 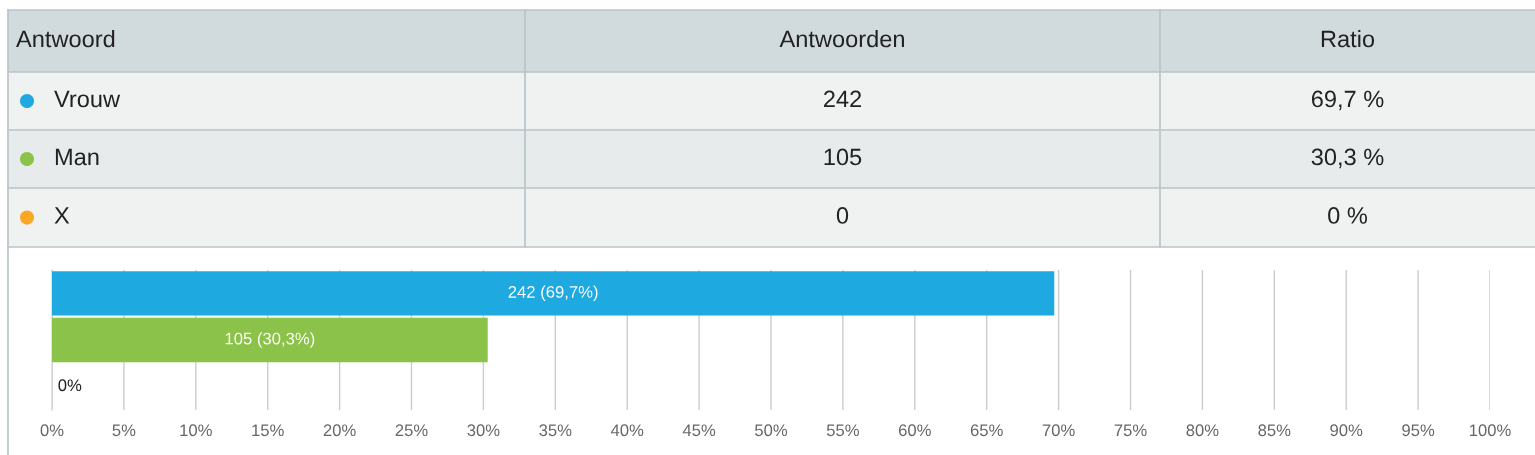 I want to click on x-tick-label: 50%, so click(x=771, y=430).